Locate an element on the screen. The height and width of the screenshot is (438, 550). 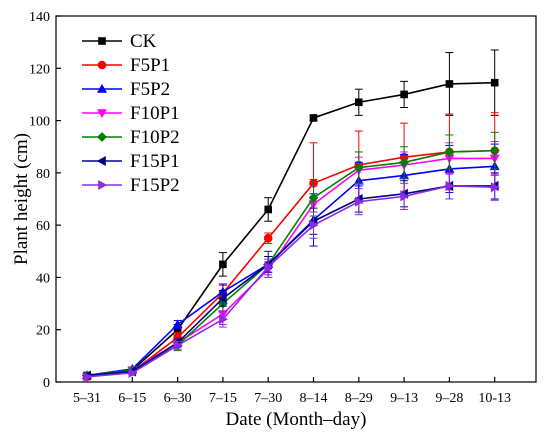
legend-item-f5p1: F5P1 is located at coordinates (126, 65).